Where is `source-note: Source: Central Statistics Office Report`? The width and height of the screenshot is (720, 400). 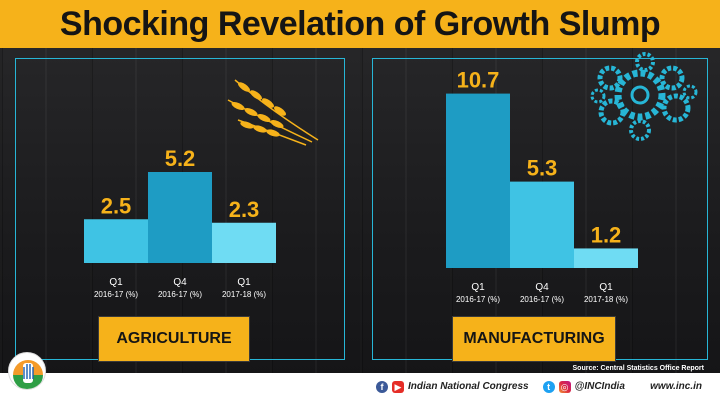 source-note: Source: Central Statistics Office Report is located at coordinates (638, 368).